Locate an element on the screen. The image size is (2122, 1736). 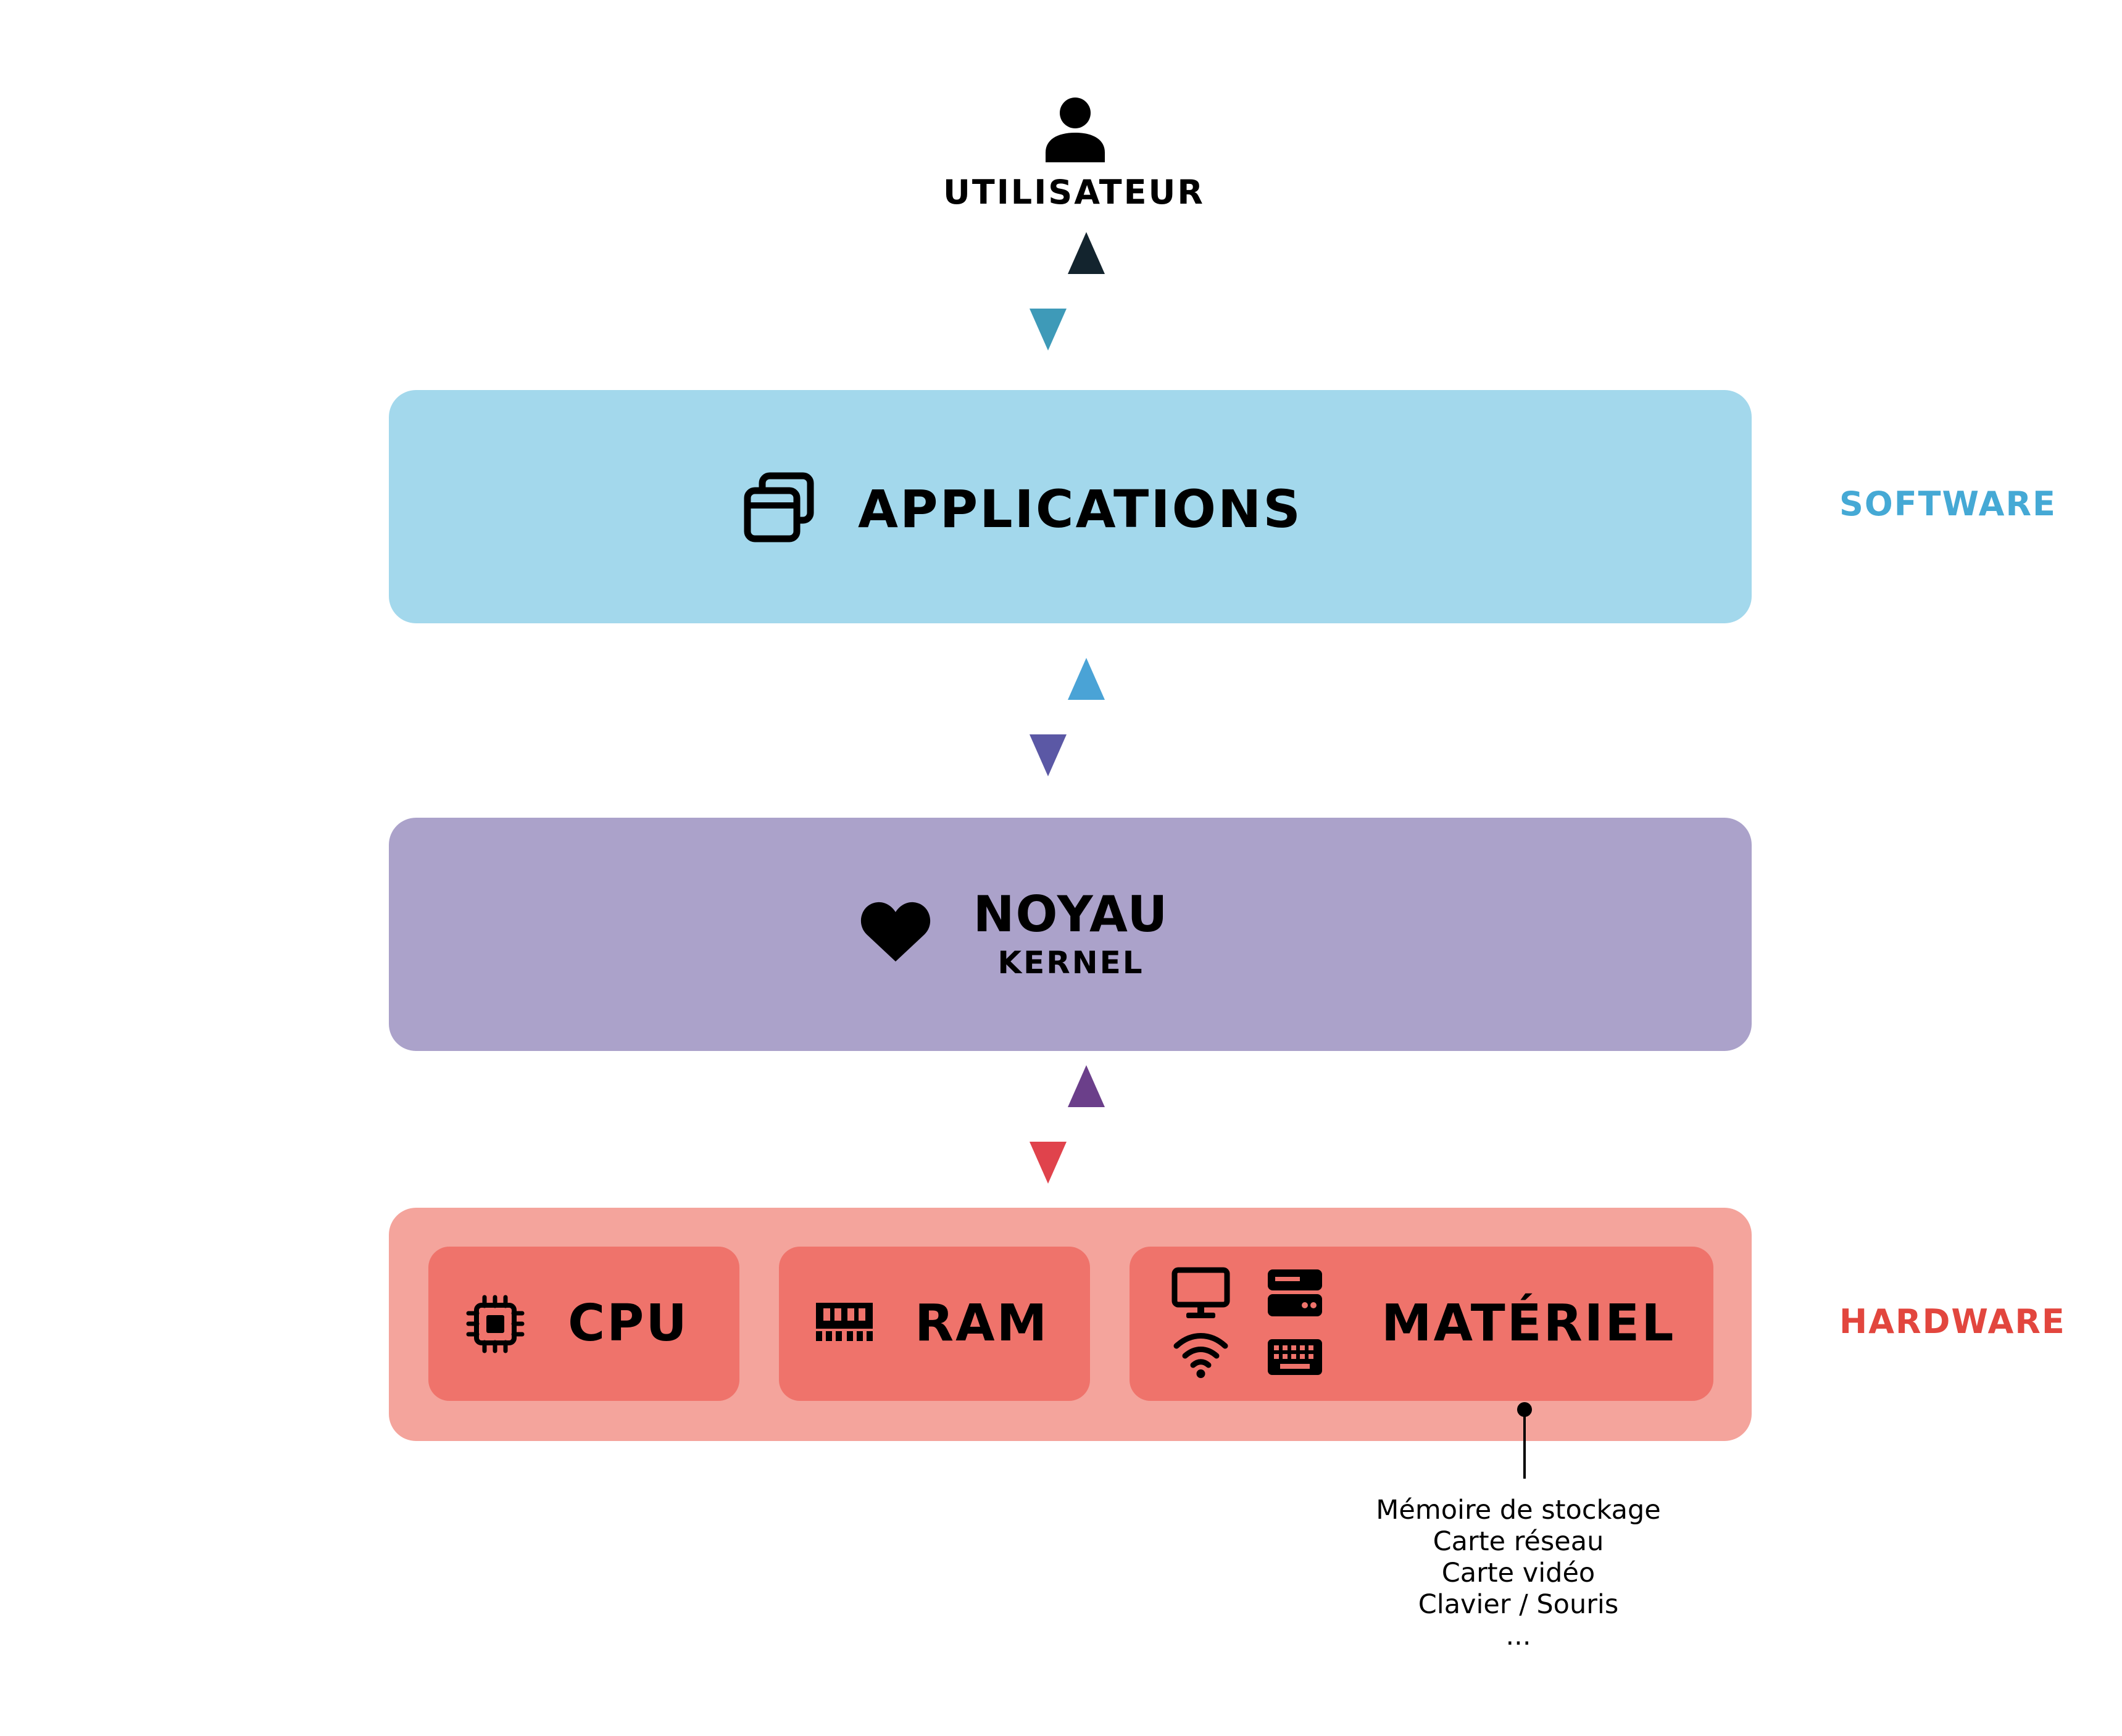
kernel-sublabel: KERNEL is located at coordinates (1070, 963).